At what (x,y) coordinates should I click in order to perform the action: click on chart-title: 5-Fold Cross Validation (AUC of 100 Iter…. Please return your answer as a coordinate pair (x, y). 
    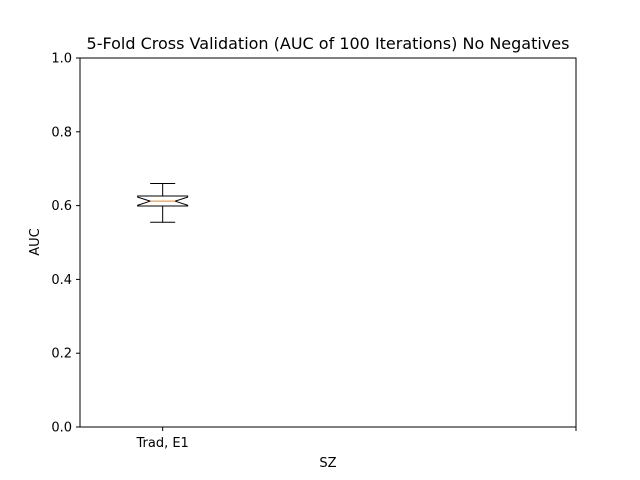
    Looking at the image, I should click on (328, 43).